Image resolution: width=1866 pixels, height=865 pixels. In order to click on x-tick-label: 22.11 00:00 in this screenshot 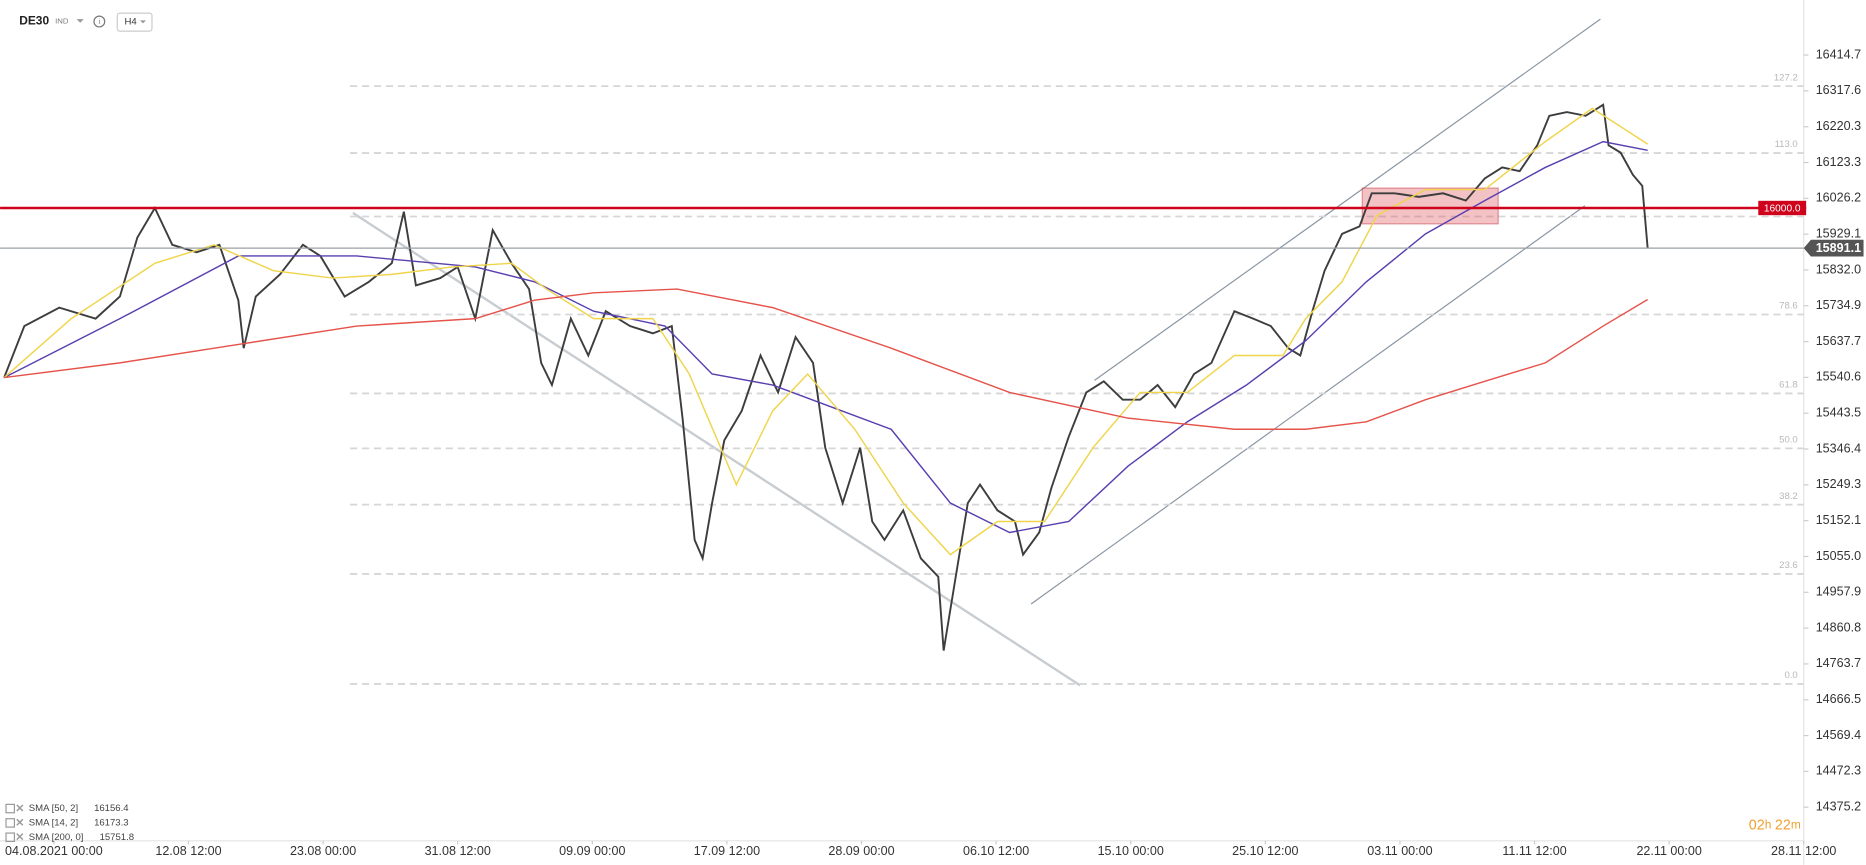, I will do `click(1668, 851)`.